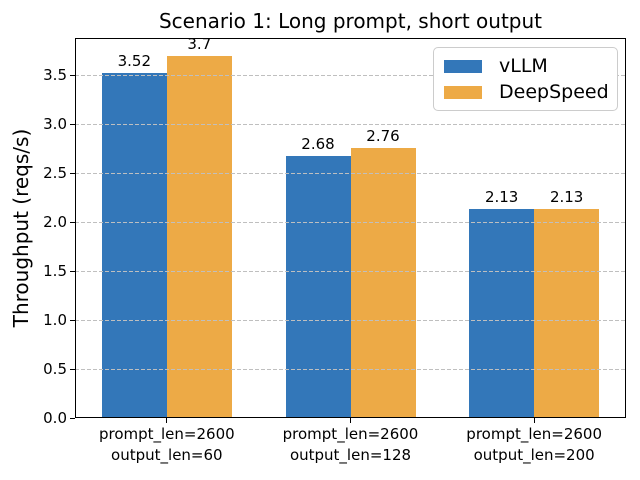 The width and height of the screenshot is (640, 480). I want to click on y-tick-label: 0.5, so click(55, 369).